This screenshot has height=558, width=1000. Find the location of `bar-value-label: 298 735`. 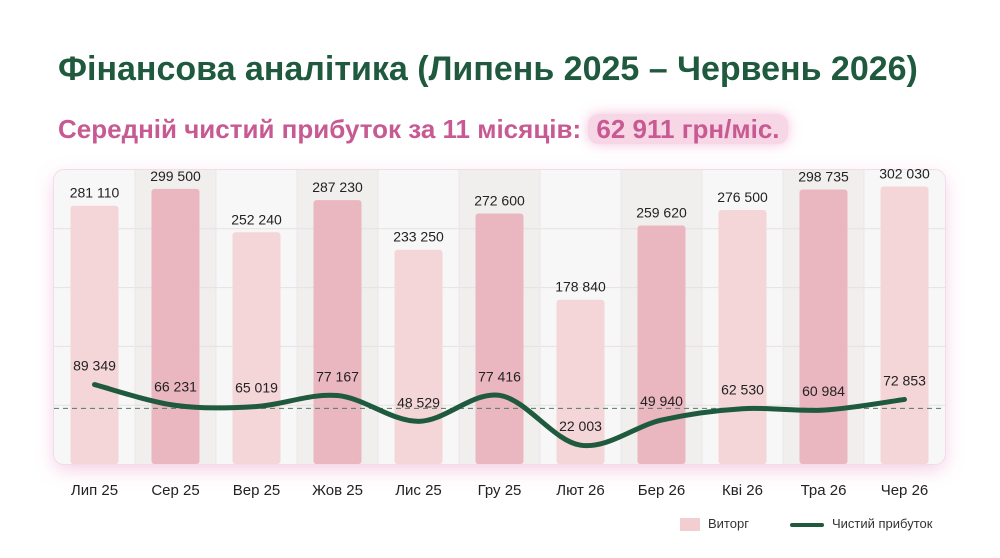

bar-value-label: 298 735 is located at coordinates (823, 177).